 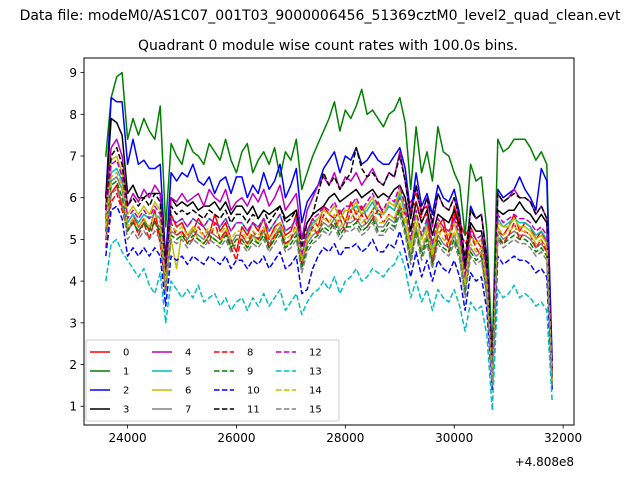 I want to click on y-tick-label: 6, so click(x=73, y=198).